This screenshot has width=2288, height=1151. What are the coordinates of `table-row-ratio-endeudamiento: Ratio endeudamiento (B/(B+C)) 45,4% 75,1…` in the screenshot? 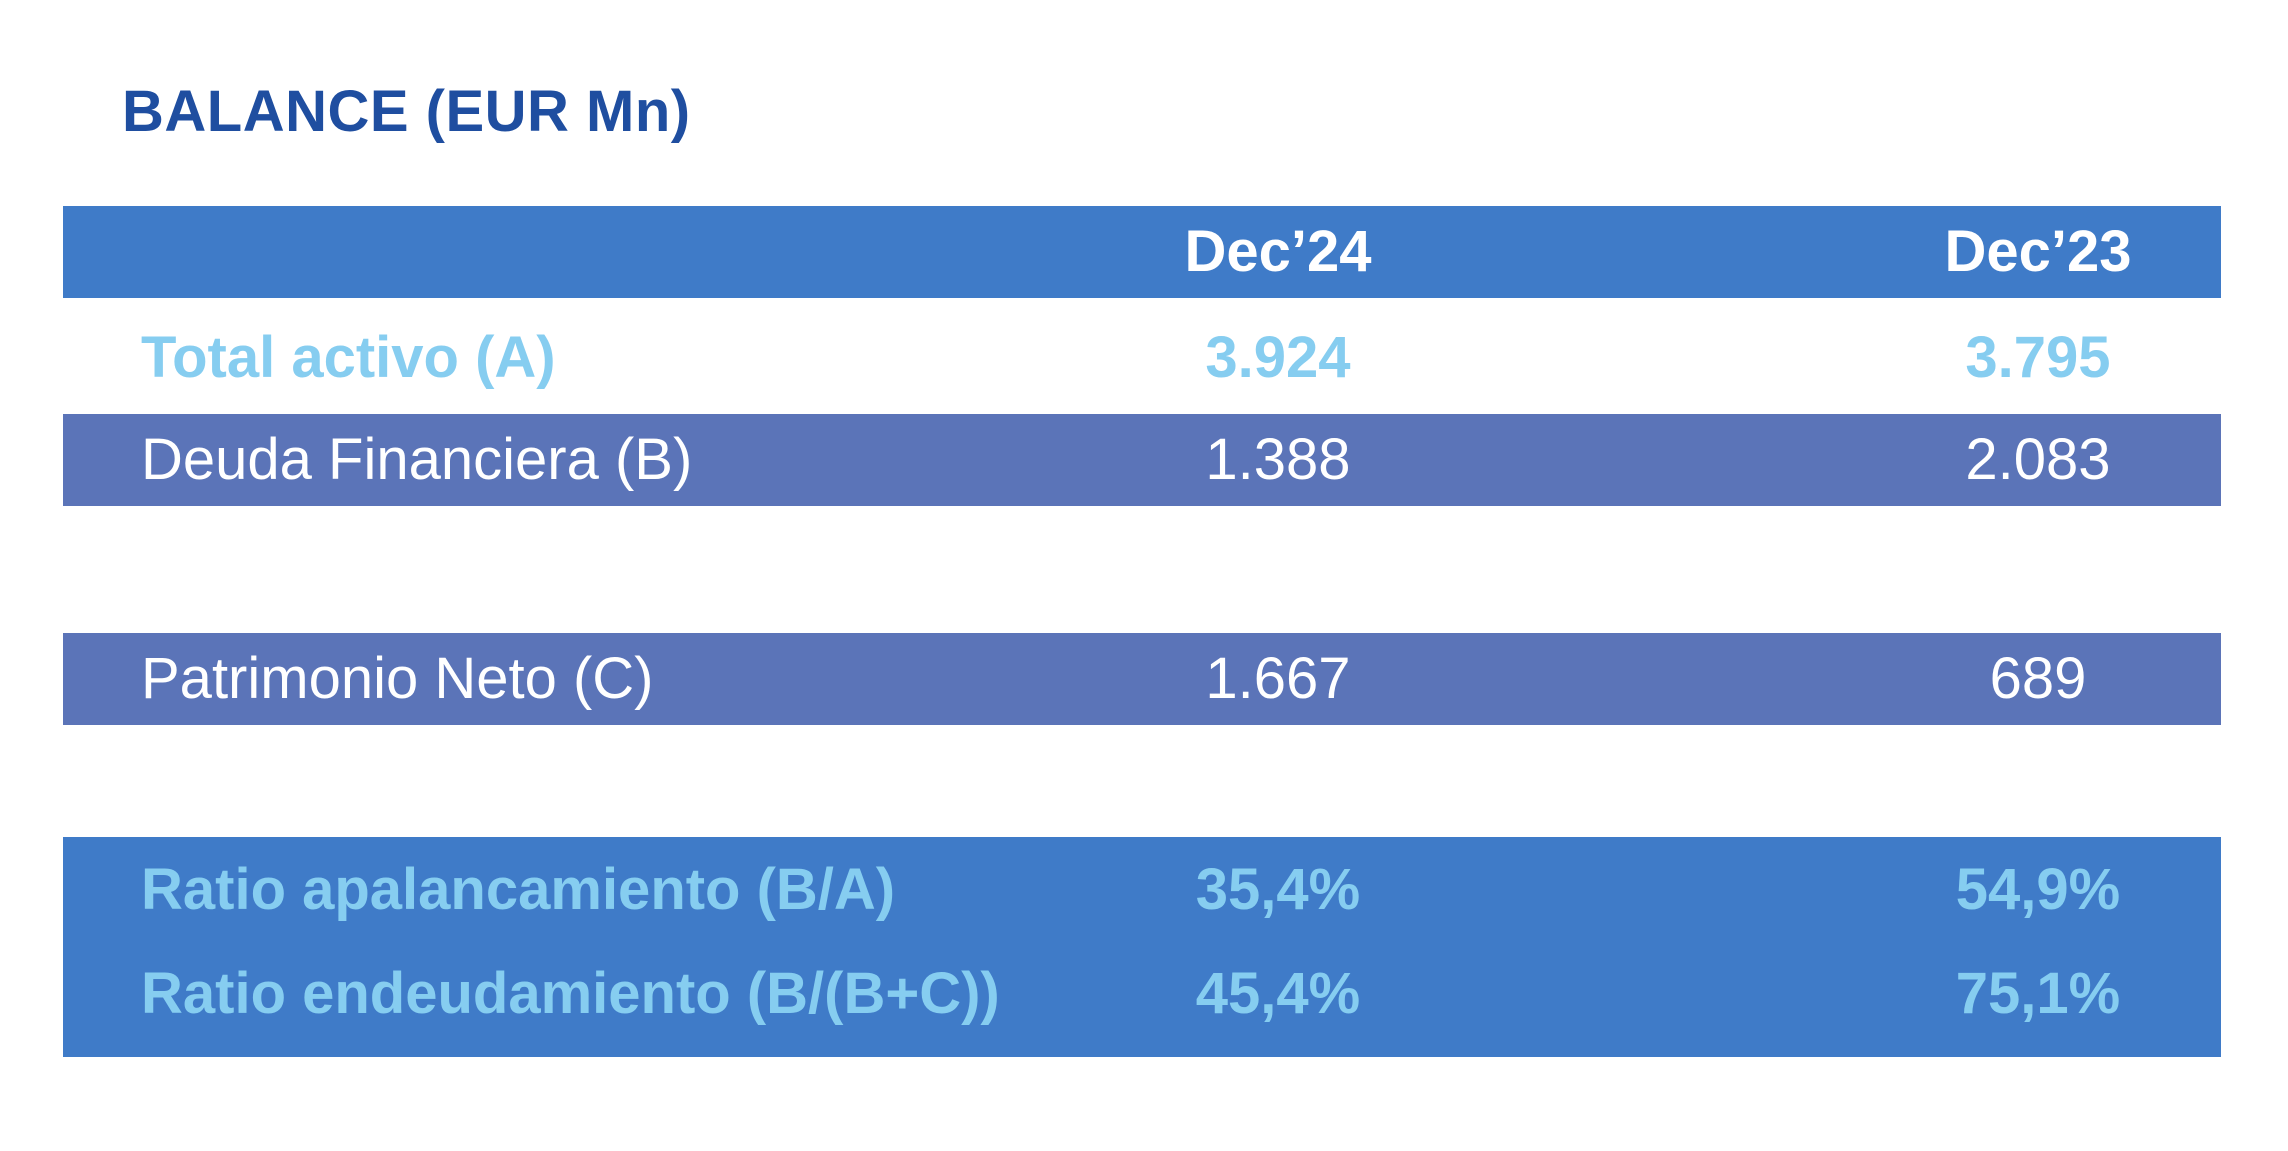 It's located at (1142, 994).